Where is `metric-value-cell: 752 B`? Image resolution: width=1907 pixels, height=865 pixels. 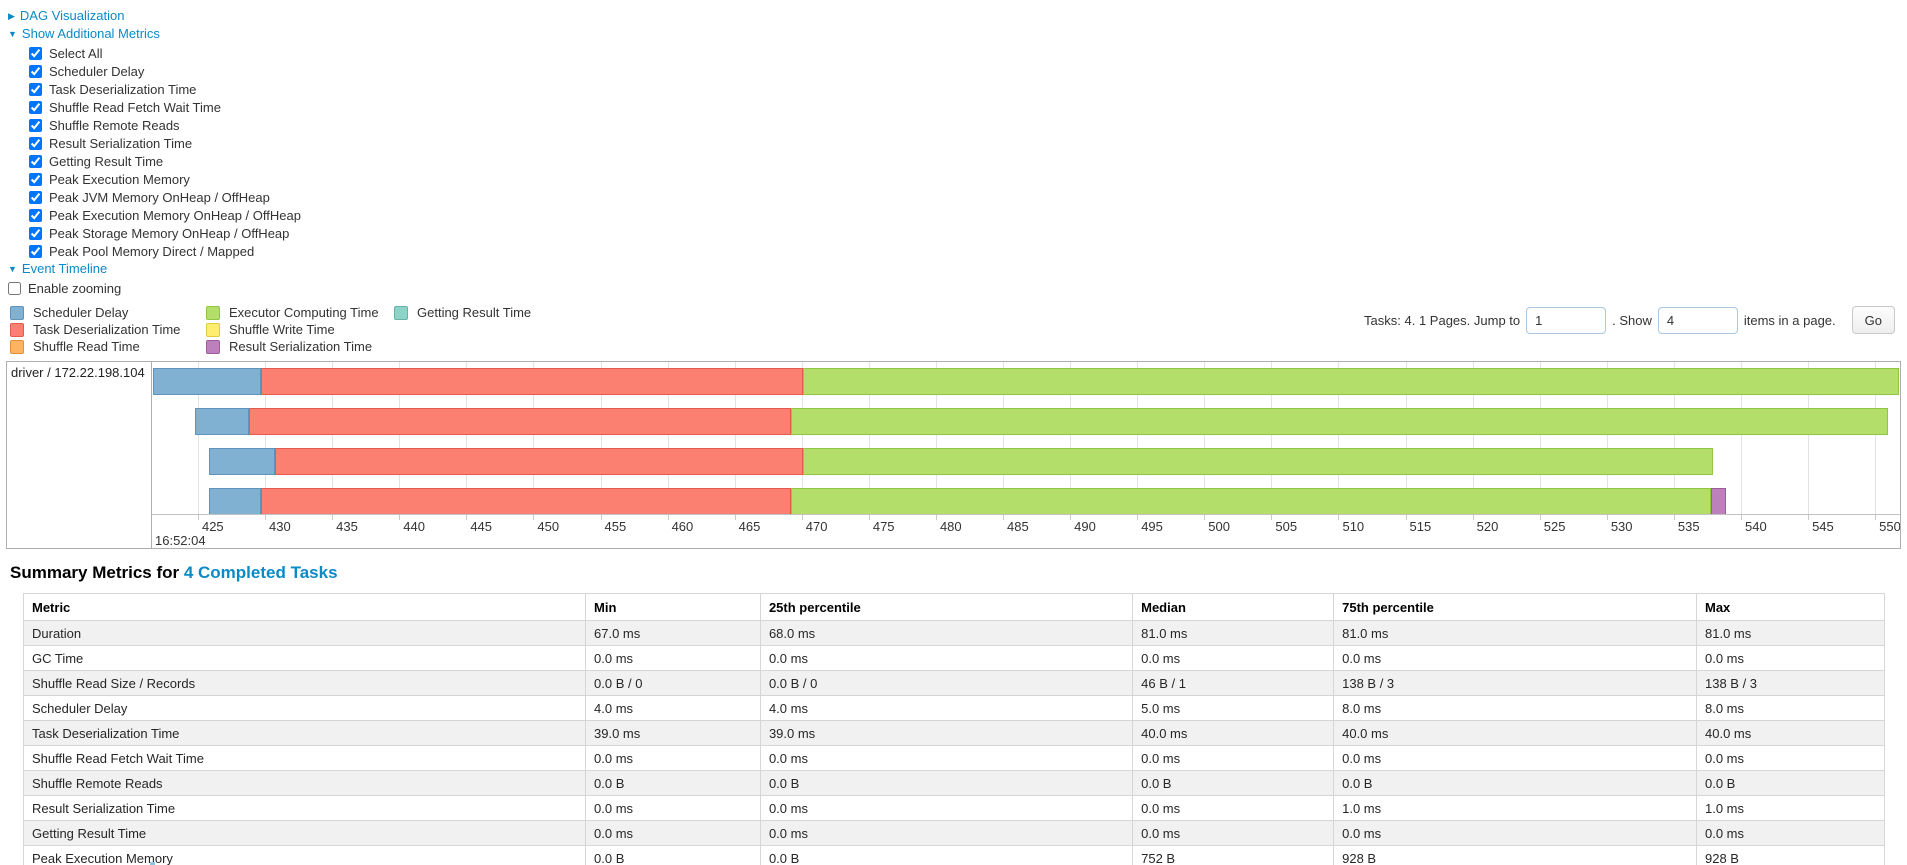
metric-value-cell: 752 B is located at coordinates (1233, 855).